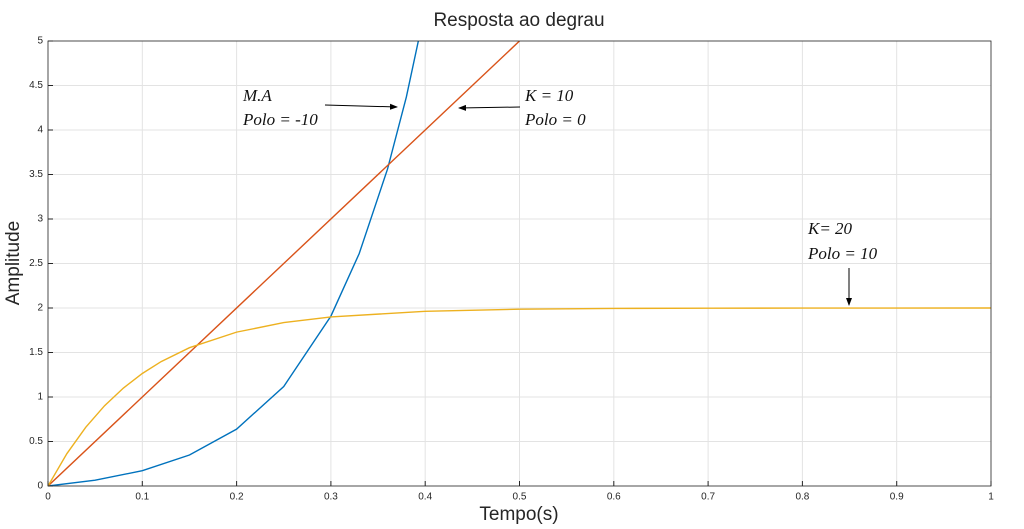  I want to click on y-tick-label: 4.5, so click(36, 85).